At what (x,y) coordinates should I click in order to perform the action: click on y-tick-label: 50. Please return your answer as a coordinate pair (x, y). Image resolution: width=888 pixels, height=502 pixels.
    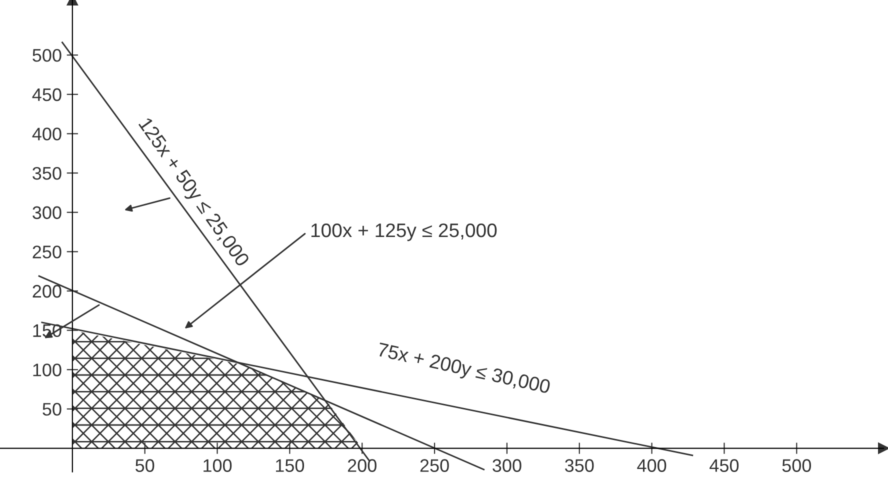
    Looking at the image, I should click on (52, 409).